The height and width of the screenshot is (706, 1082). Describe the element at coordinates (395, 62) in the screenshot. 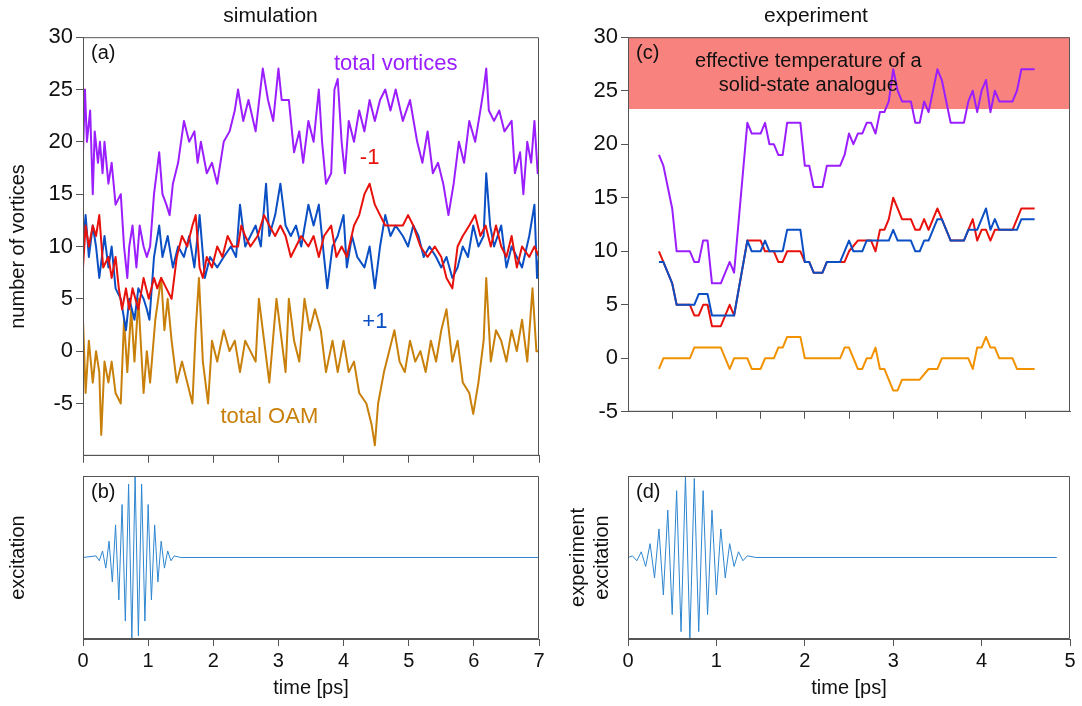

I see `annotation: total vortices` at that location.